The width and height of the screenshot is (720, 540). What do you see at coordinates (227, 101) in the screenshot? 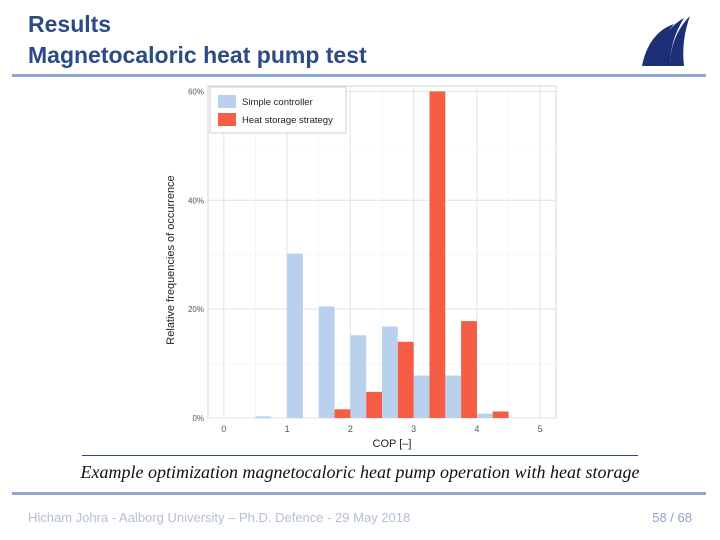
I see `legend-swatch-simple-controller` at bounding box center [227, 101].